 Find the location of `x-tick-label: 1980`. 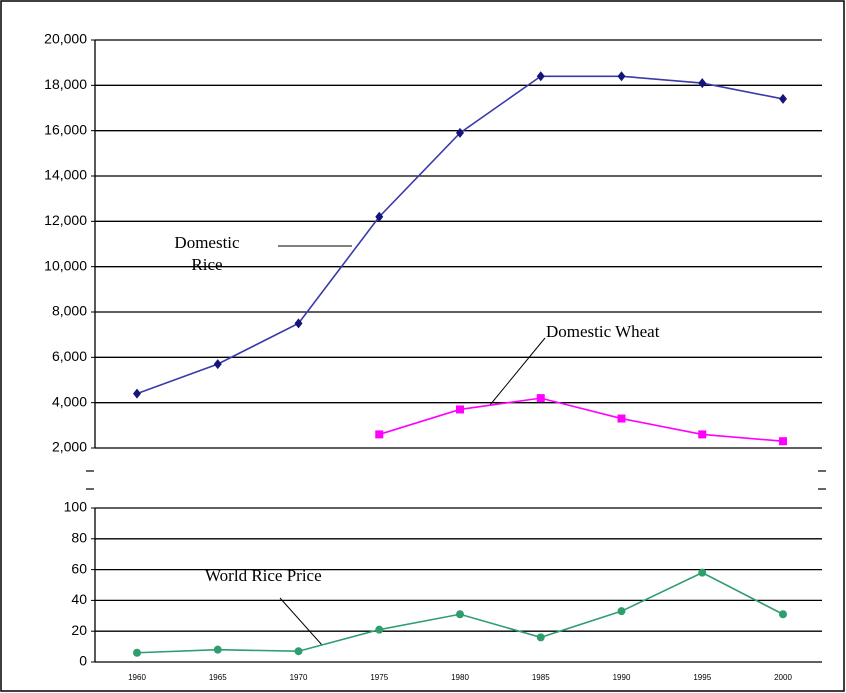

x-tick-label: 1980 is located at coordinates (460, 677).